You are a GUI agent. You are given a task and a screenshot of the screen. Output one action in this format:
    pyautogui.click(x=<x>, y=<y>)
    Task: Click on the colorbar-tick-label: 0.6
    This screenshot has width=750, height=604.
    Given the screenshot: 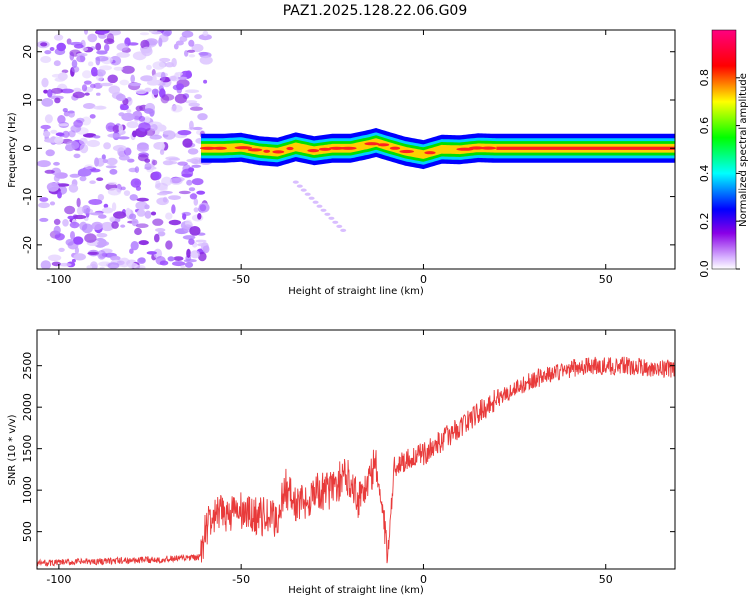 What is the action you would take?
    pyautogui.click(x=704, y=126)
    